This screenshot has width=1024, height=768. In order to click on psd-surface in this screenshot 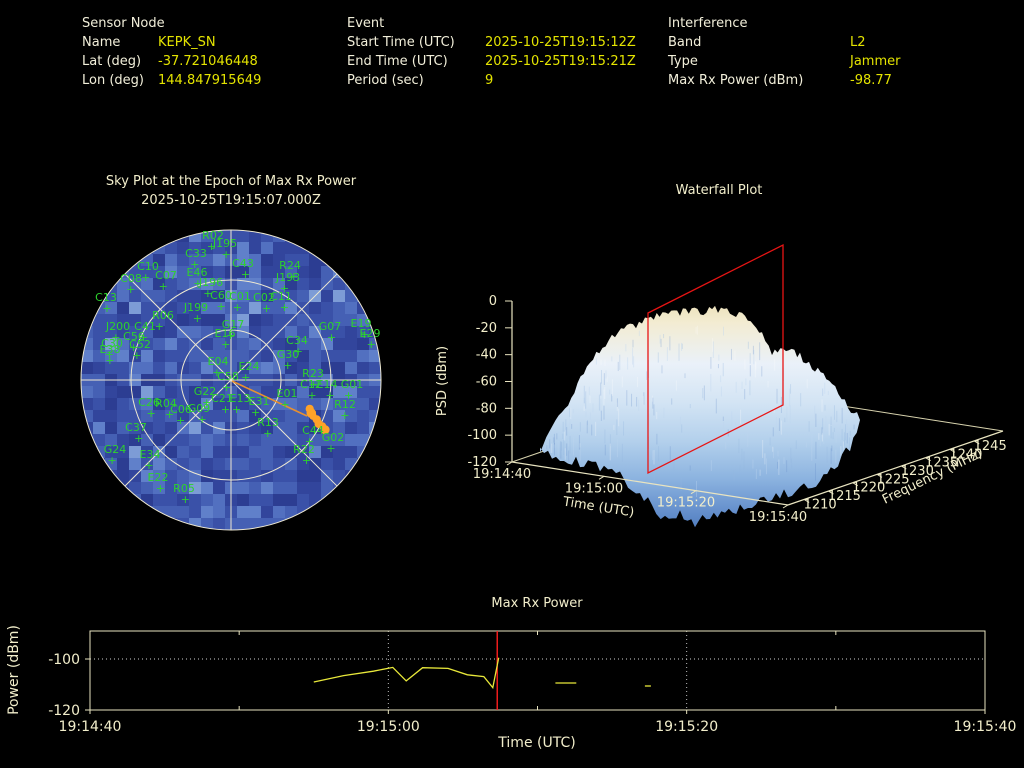, I will do `click(700, 416)`.